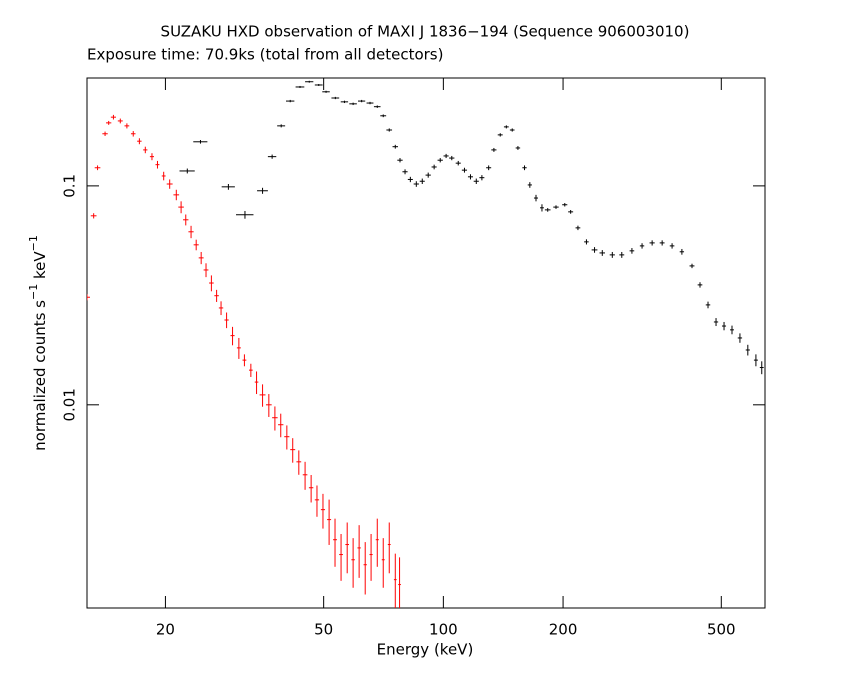 The width and height of the screenshot is (850, 680). Describe the element at coordinates (323, 630) in the screenshot. I see `x-tick-label: 50` at that location.